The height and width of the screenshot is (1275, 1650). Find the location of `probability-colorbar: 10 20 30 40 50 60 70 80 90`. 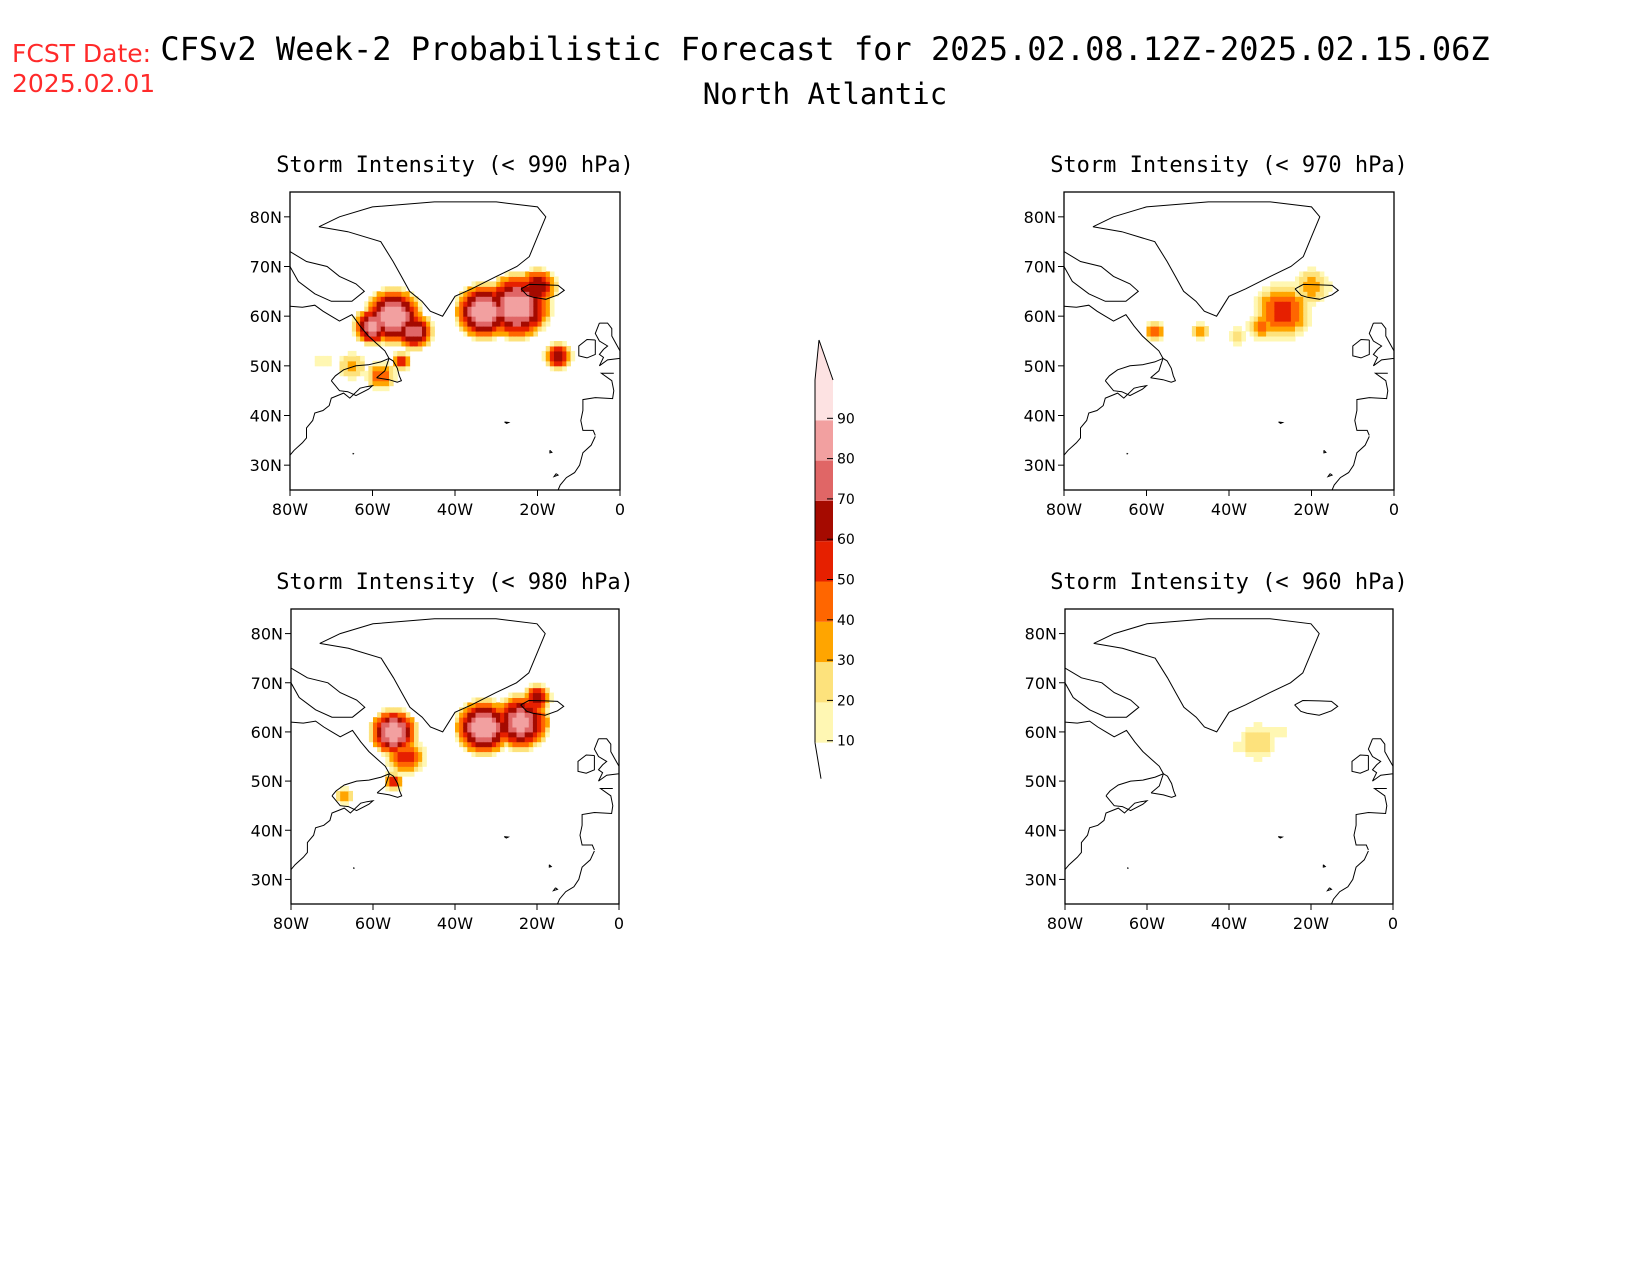

probability-colorbar: 10 20 30 40 50 60 70 80 90 is located at coordinates (834, 559).